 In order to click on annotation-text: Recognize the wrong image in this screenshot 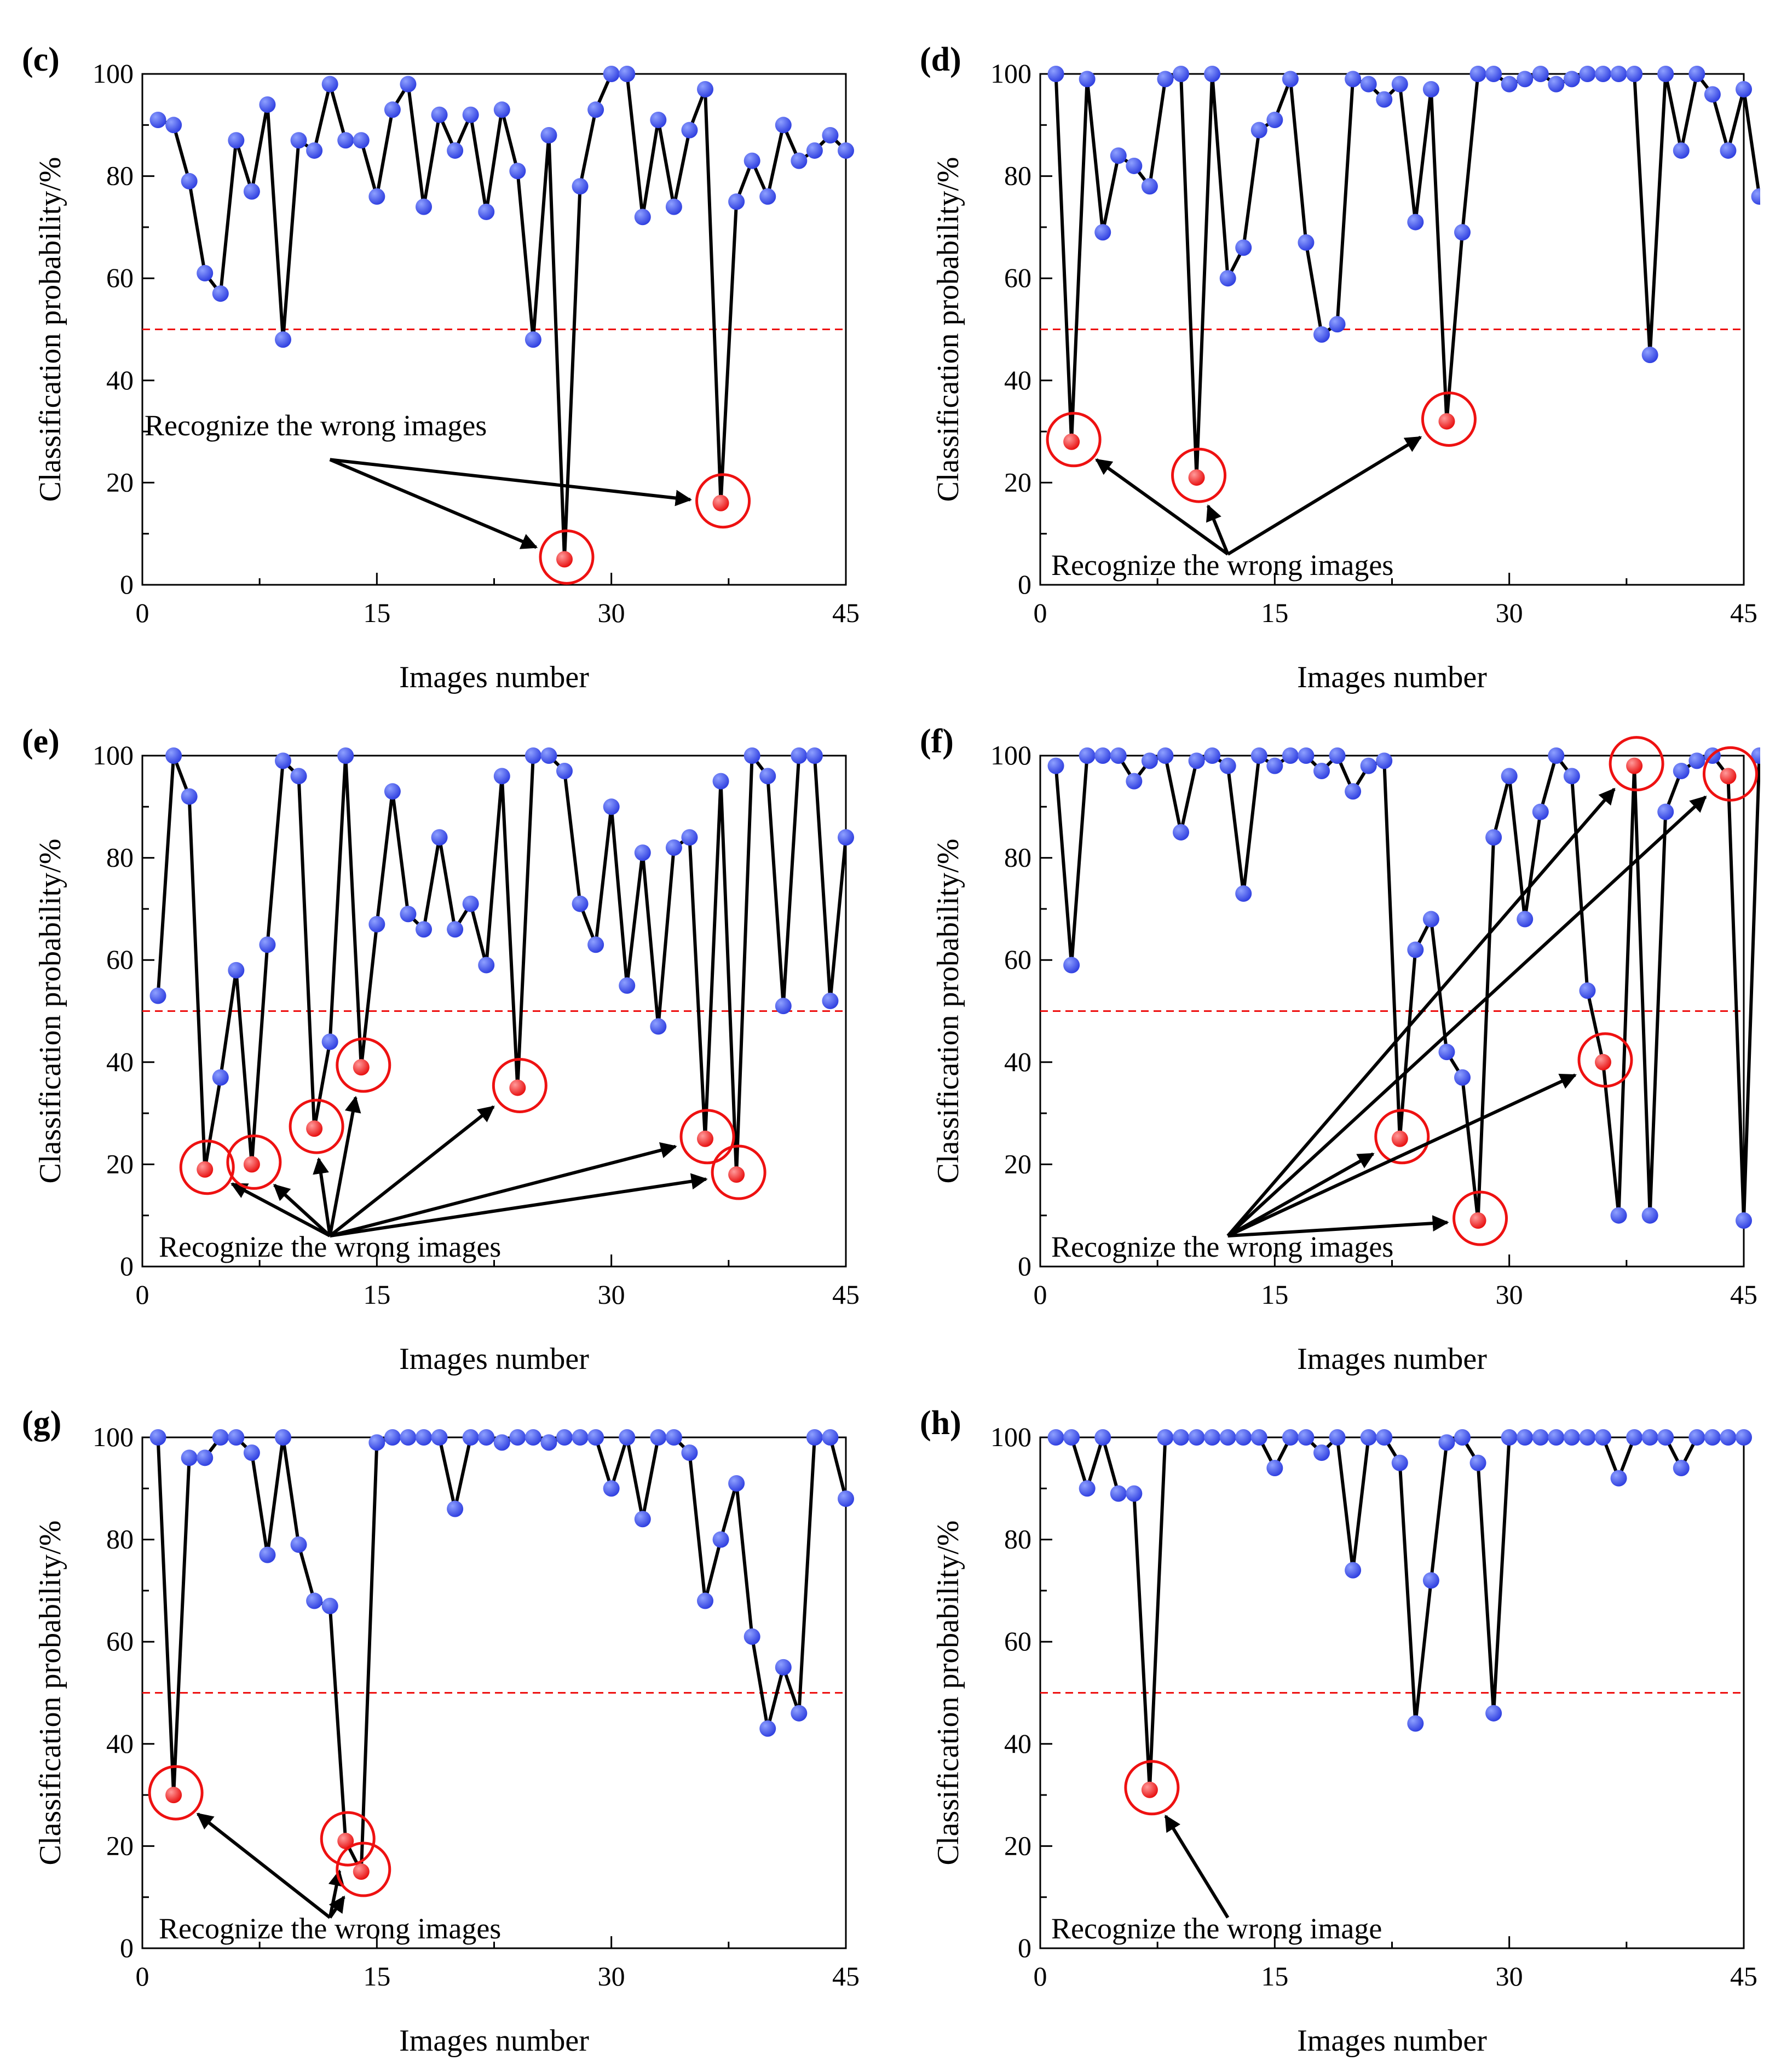, I will do `click(1216, 1928)`.